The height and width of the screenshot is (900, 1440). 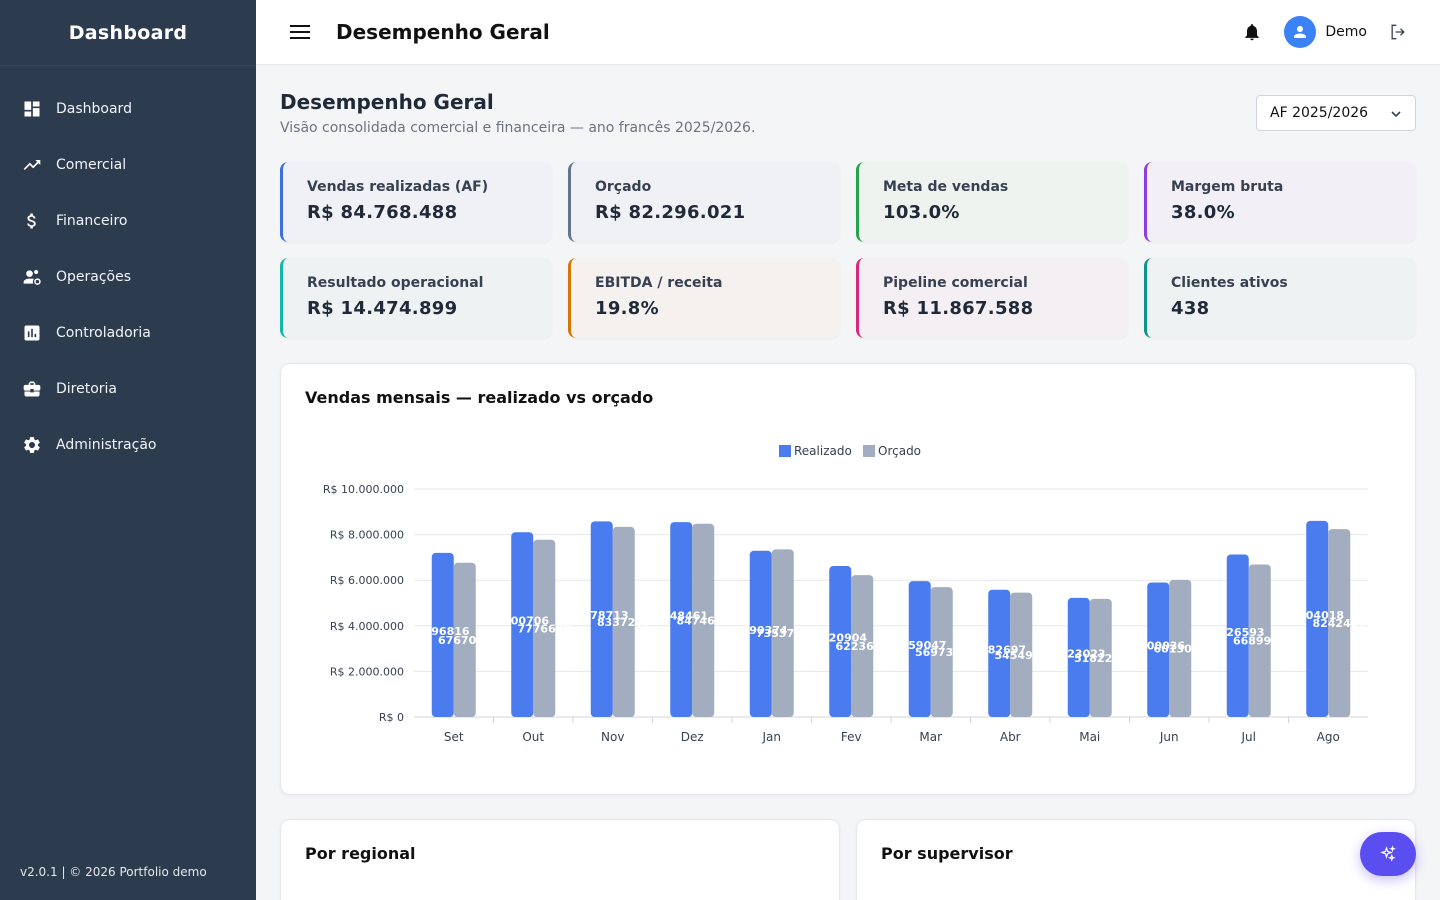 What do you see at coordinates (103, 333) in the screenshot?
I see `sidebar-item-label: Controladoria` at bounding box center [103, 333].